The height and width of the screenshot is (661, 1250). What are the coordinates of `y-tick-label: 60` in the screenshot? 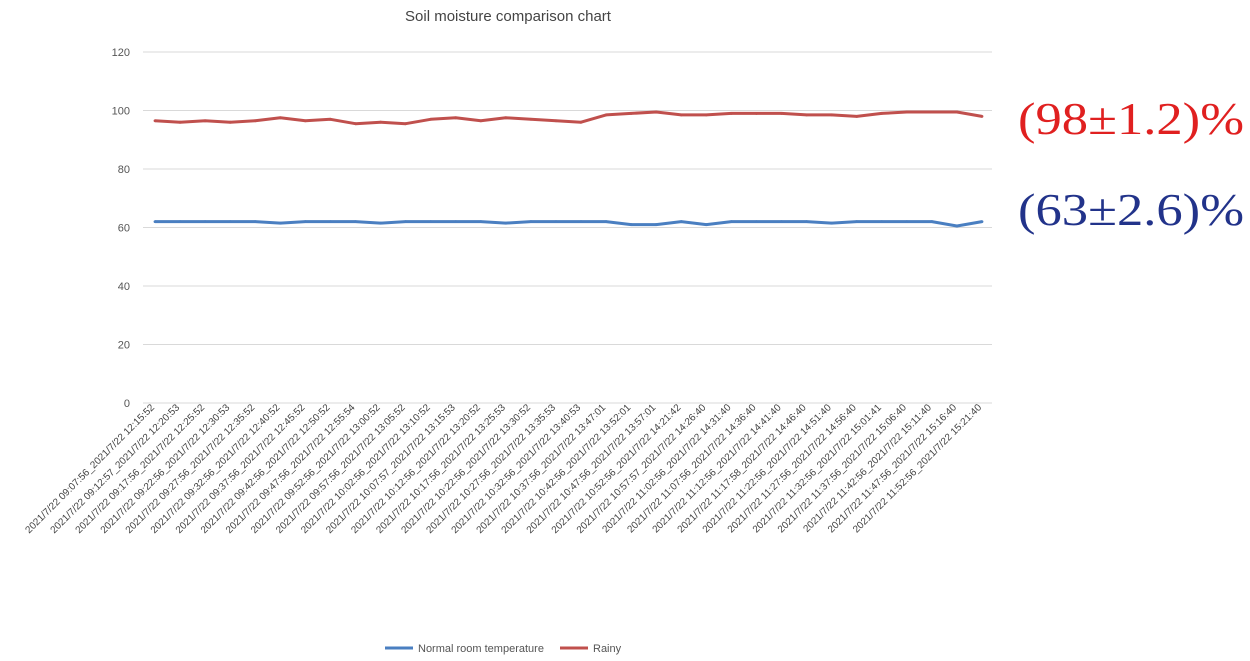 It's located at (124, 229).